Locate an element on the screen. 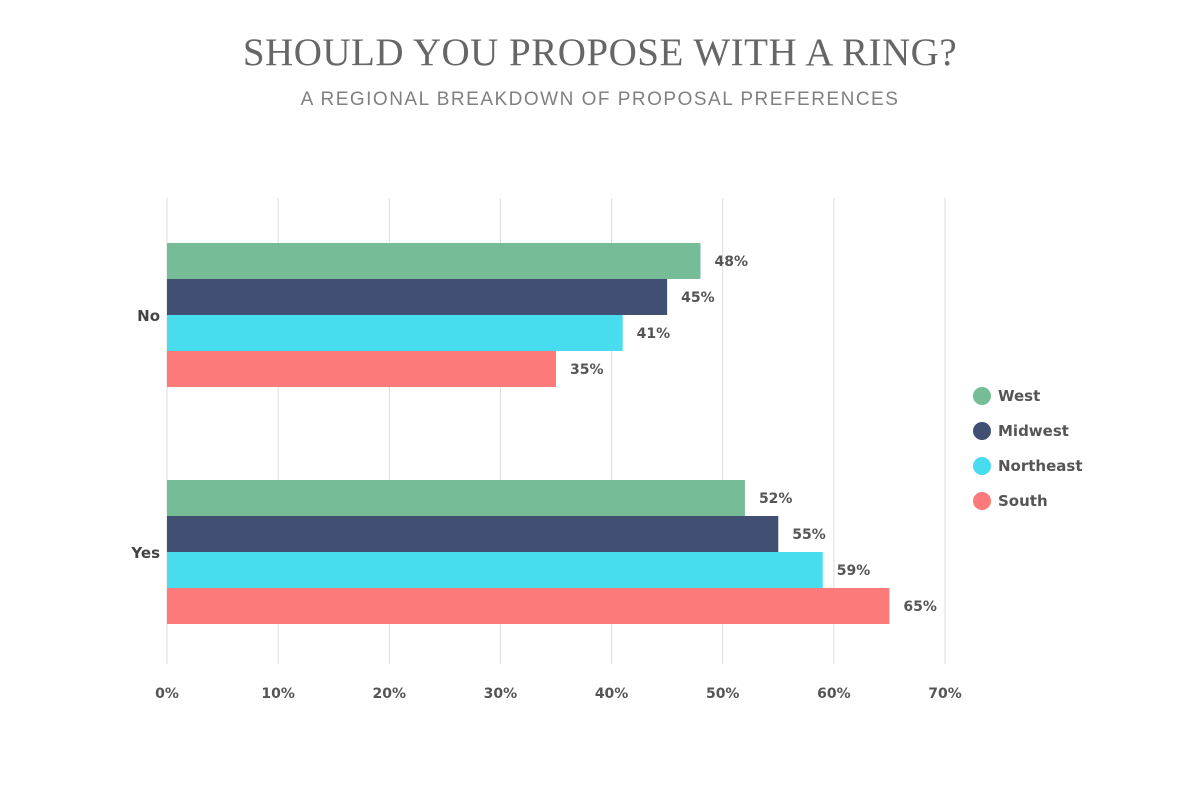 Image resolution: width=1200 pixels, height=800 pixels. legend-item-west: West is located at coordinates (1073, 395).